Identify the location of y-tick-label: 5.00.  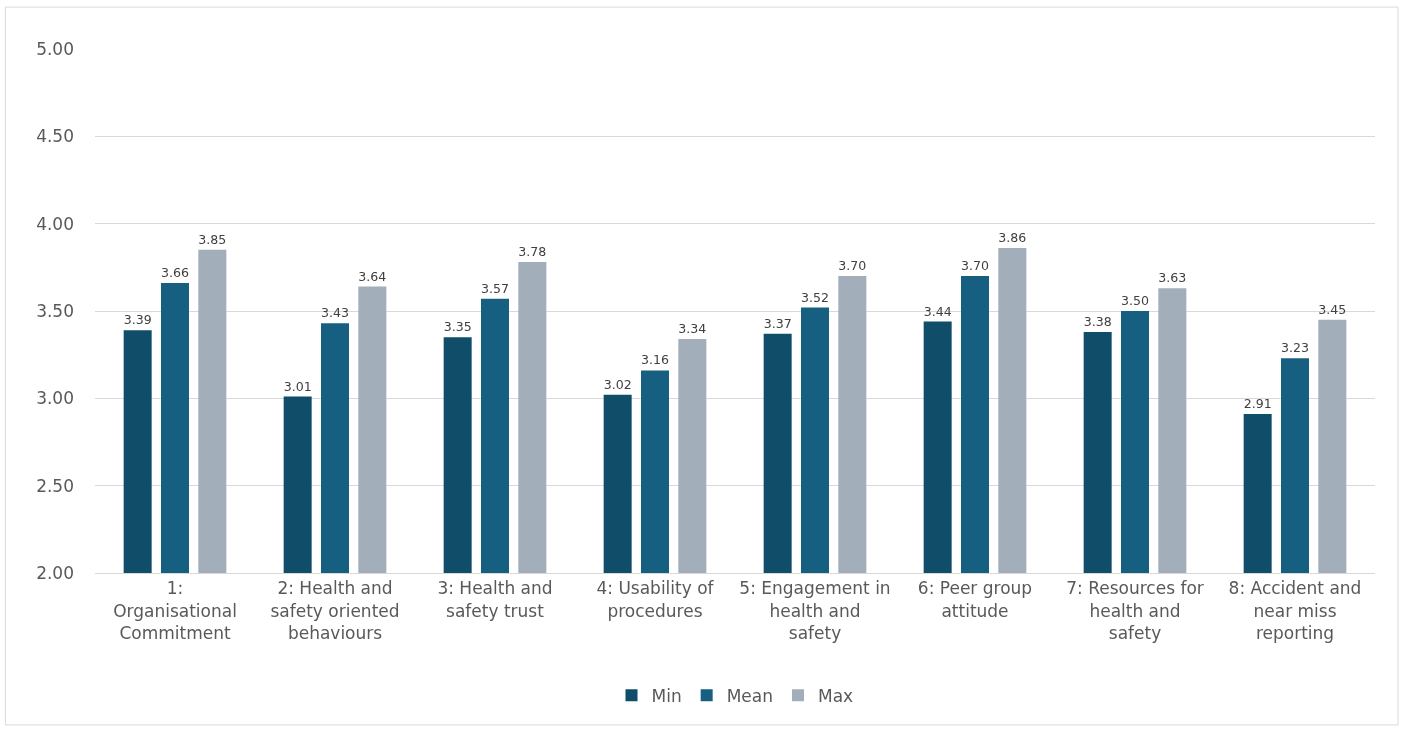
(55, 48).